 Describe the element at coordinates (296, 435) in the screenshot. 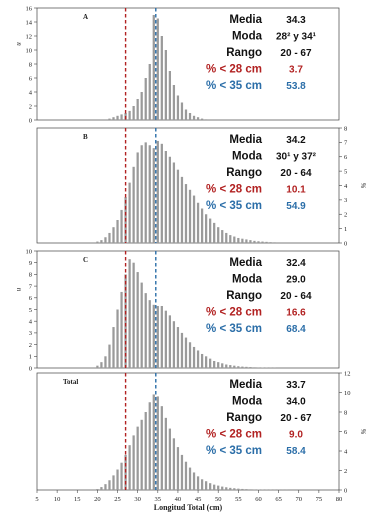

I see `stat-value-pct-under-28: 9.0` at that location.